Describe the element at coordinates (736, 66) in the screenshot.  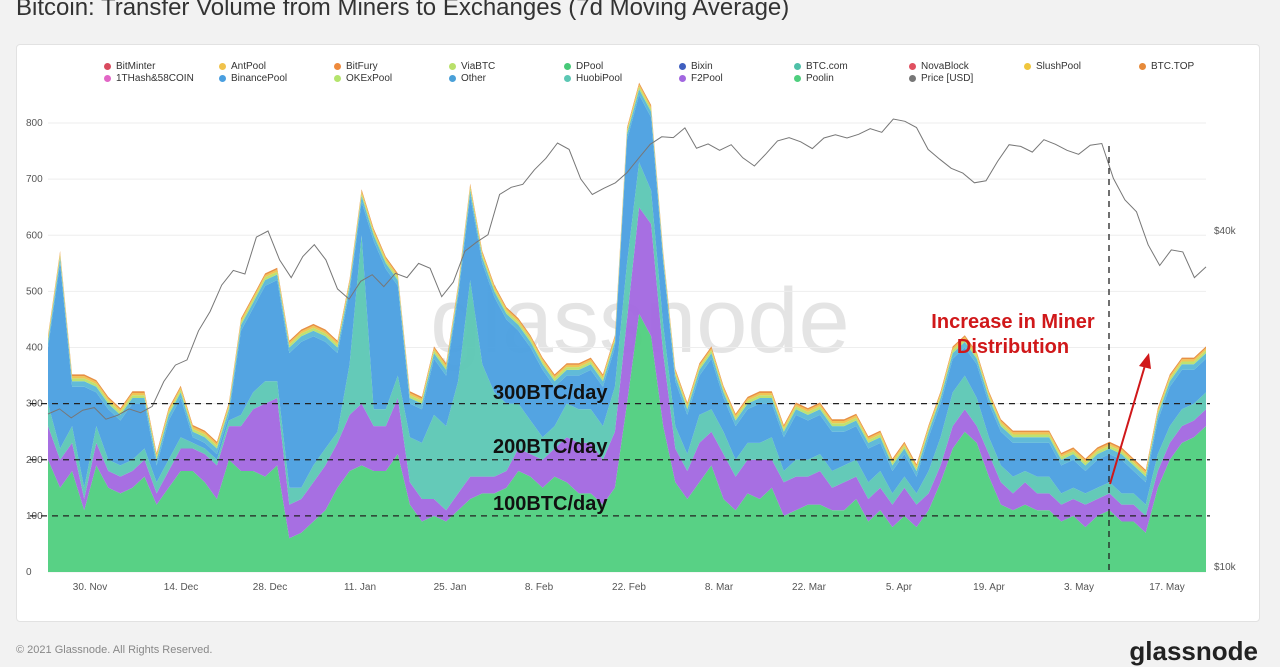
I see `legend-item-bixin: Bixin` at that location.